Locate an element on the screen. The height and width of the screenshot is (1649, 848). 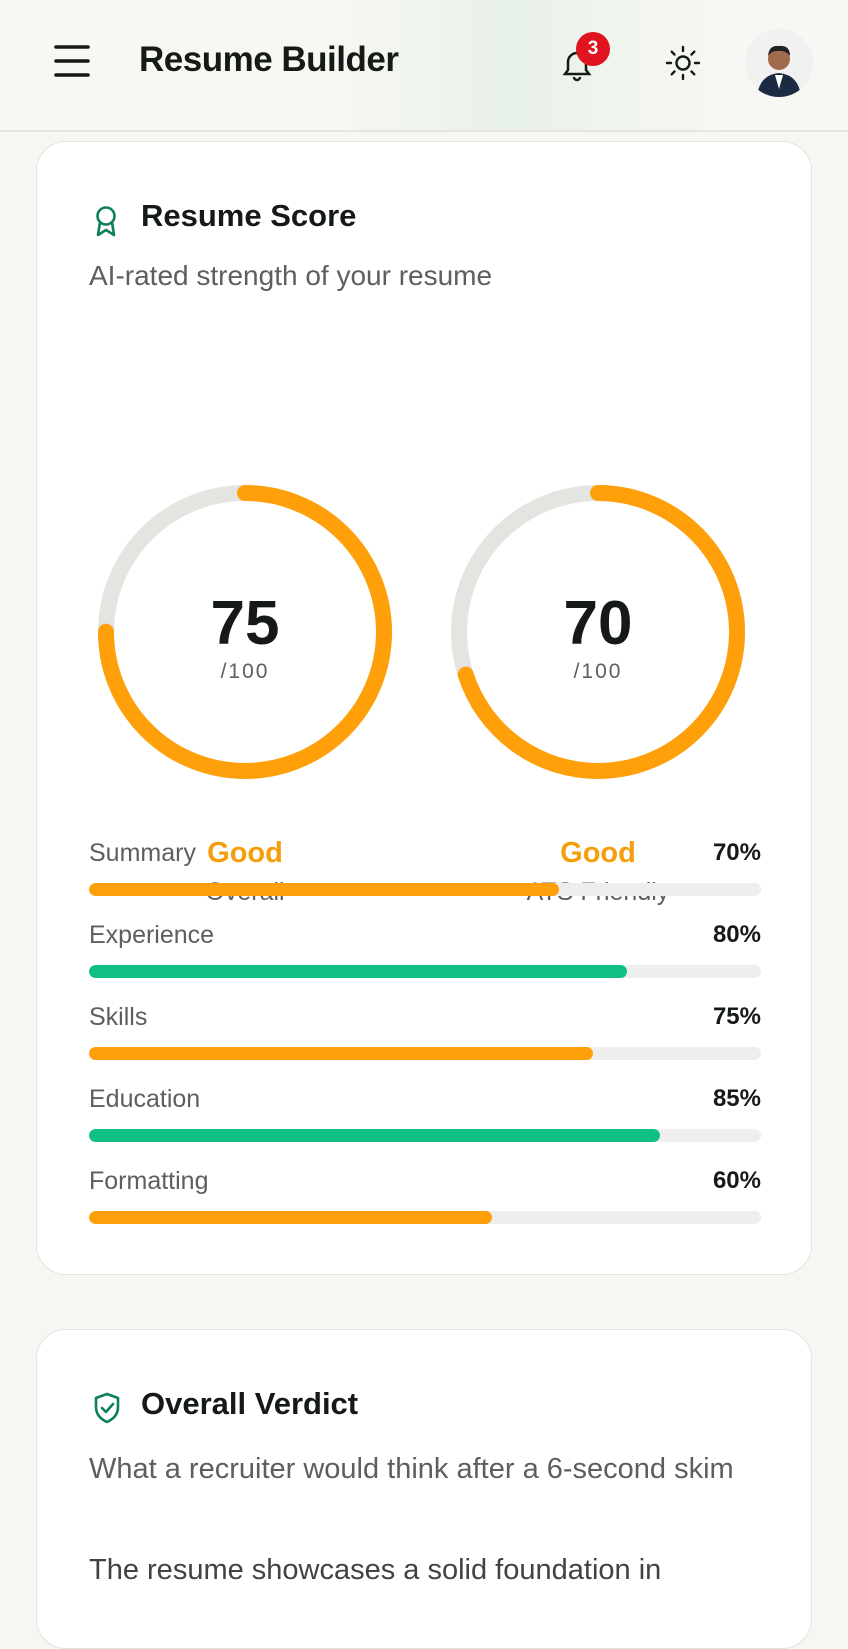
section-percent: 80% is located at coordinates (736, 934).